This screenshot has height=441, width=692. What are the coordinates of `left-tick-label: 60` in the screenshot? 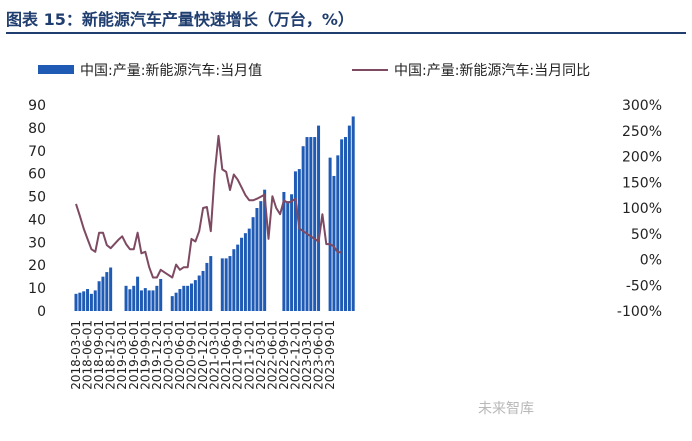 It's located at (37, 175).